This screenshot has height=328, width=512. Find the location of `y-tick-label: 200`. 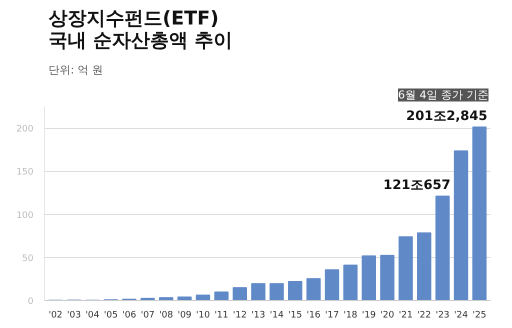

y-tick-label: 200 is located at coordinates (25, 129).